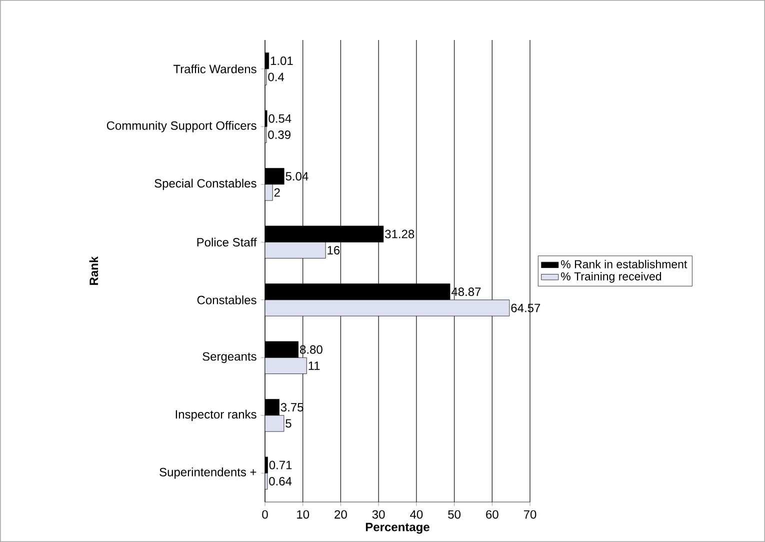 The width and height of the screenshot is (765, 542). I want to click on x-tick-label: 20, so click(340, 514).